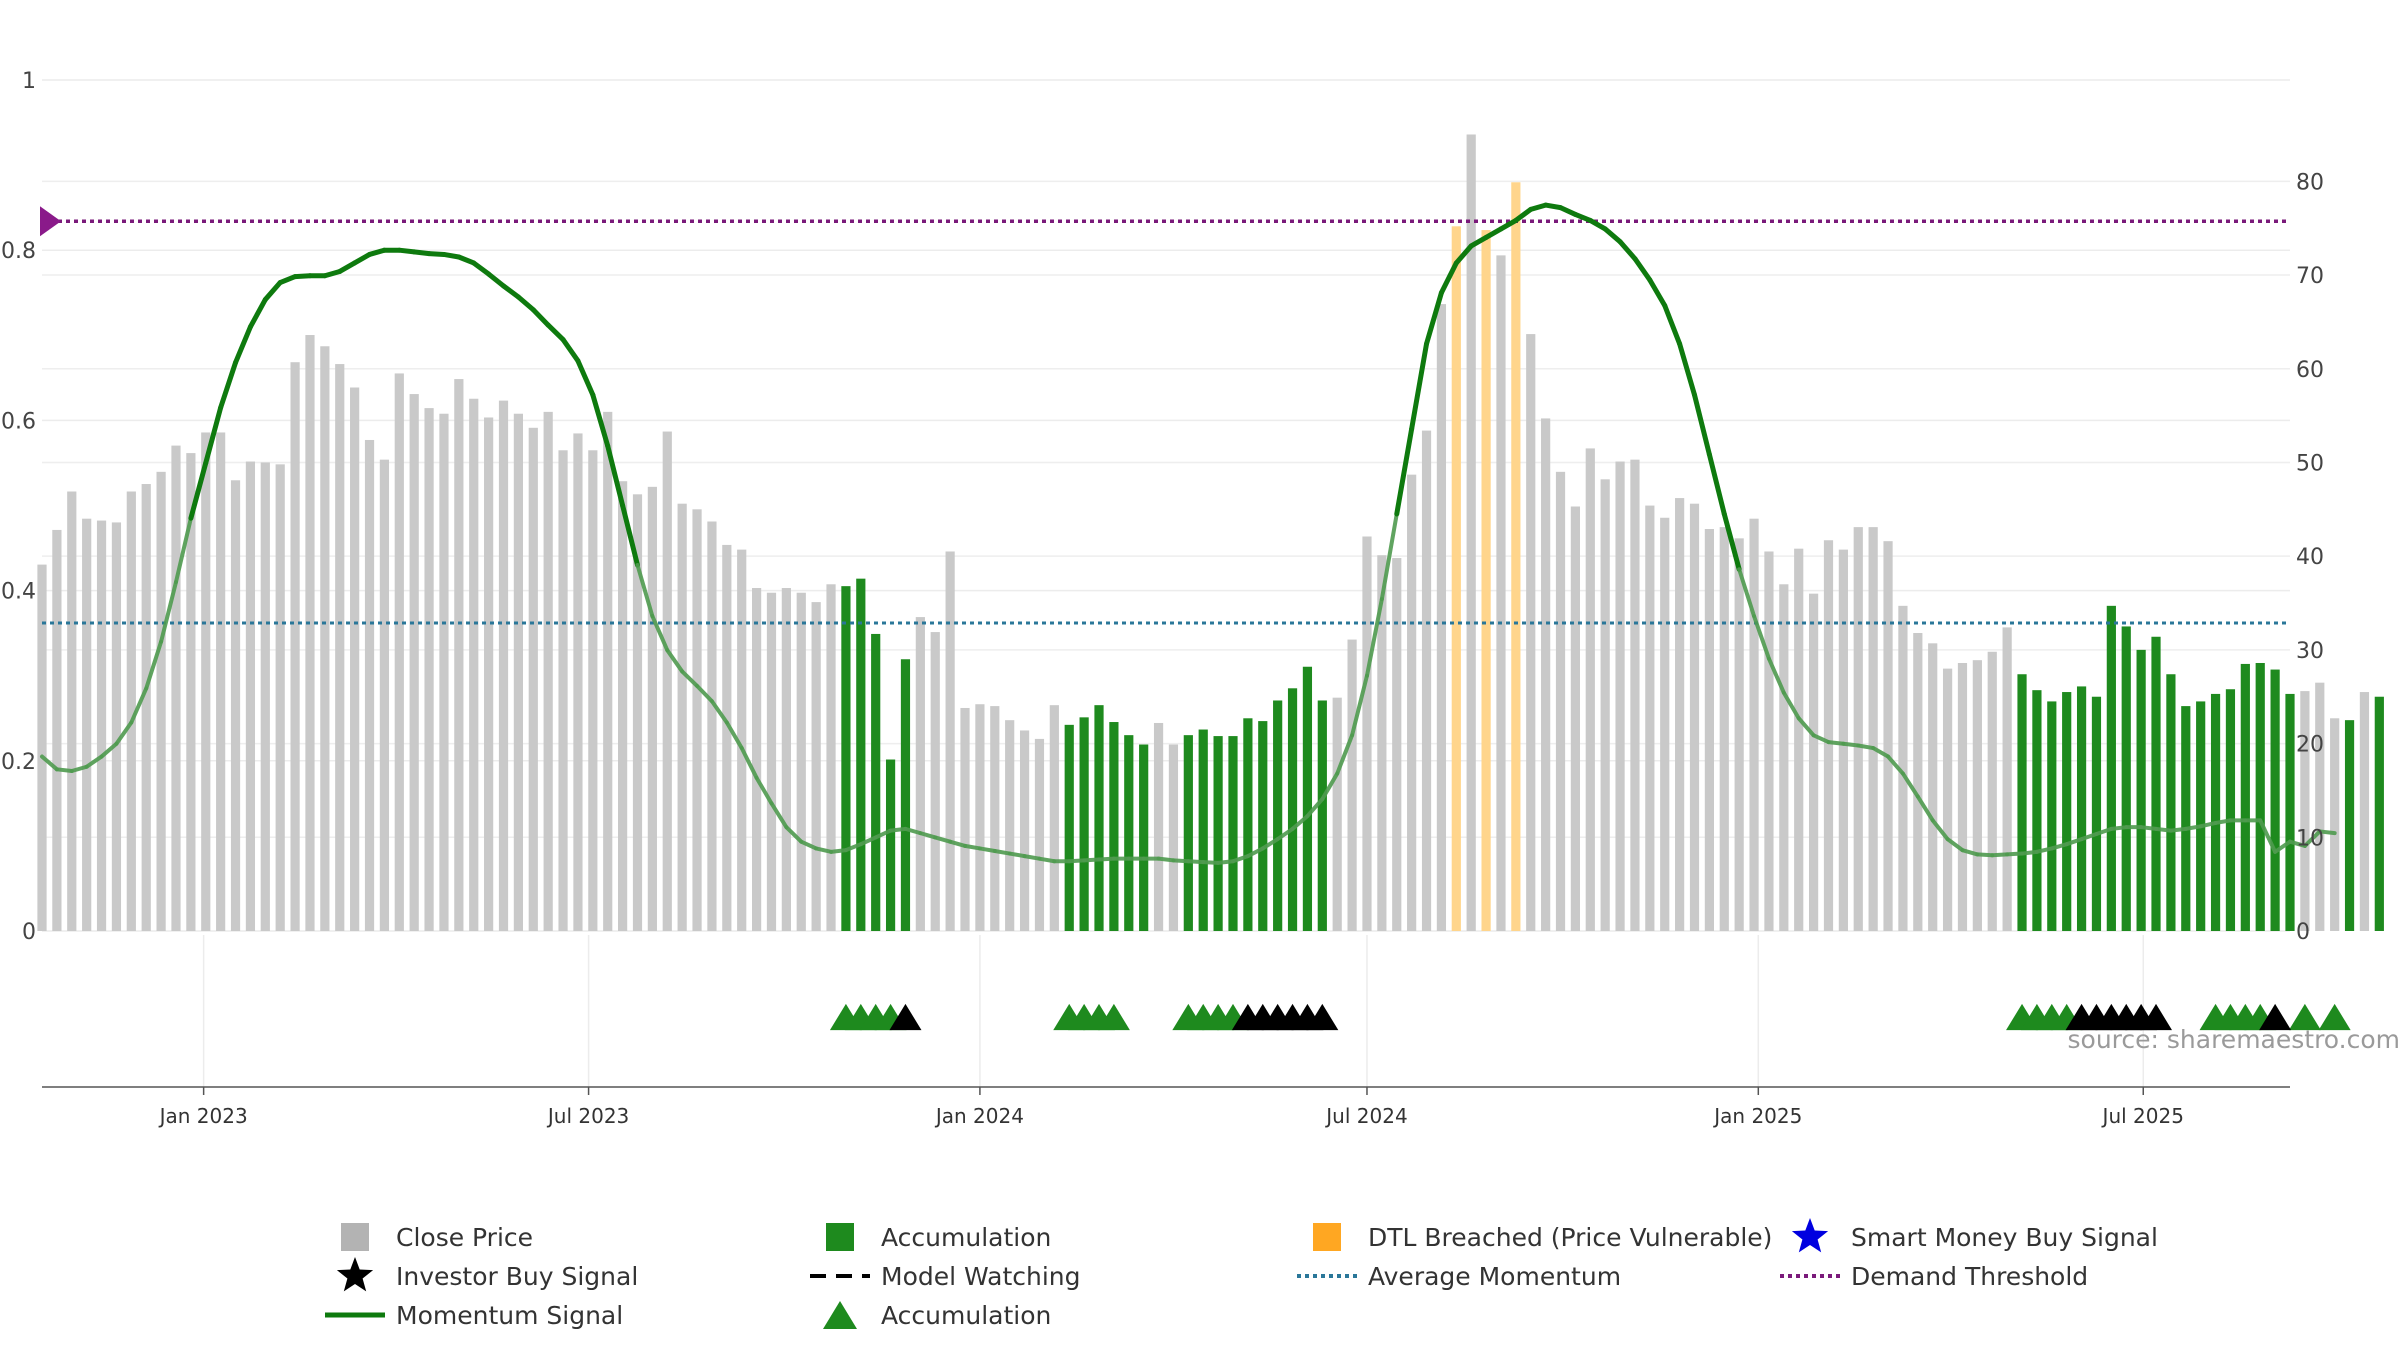 The image size is (2400, 1354). What do you see at coordinates (2310, 370) in the screenshot?
I see `right-axis-tick-label: 60` at bounding box center [2310, 370].